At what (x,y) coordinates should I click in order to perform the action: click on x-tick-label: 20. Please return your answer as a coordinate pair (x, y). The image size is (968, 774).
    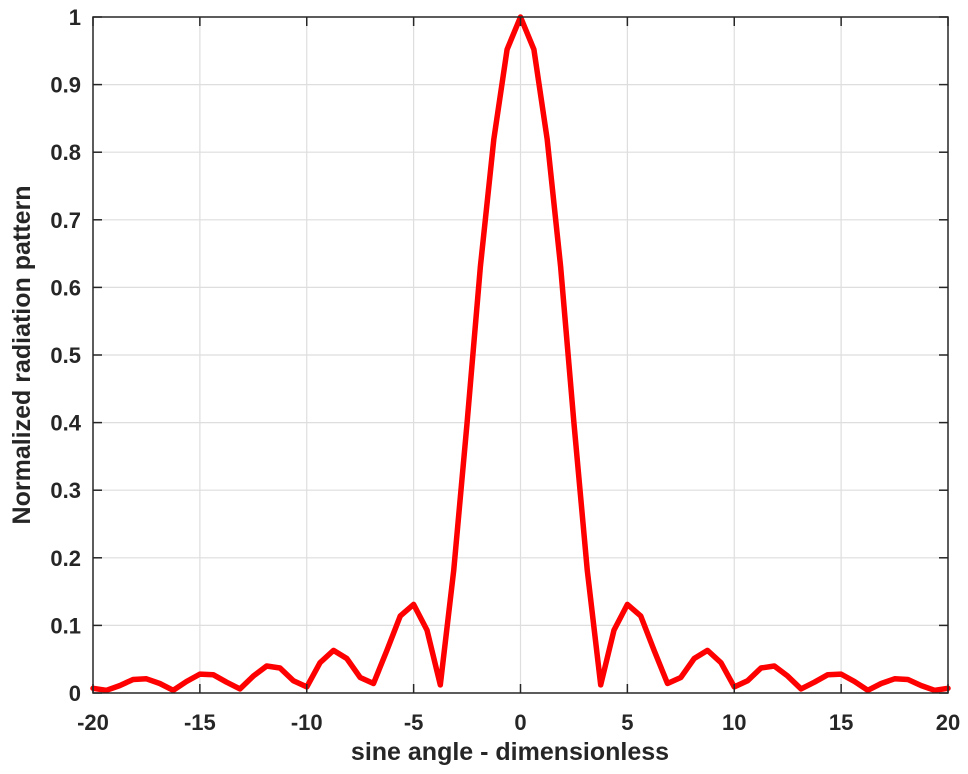
    Looking at the image, I should click on (948, 722).